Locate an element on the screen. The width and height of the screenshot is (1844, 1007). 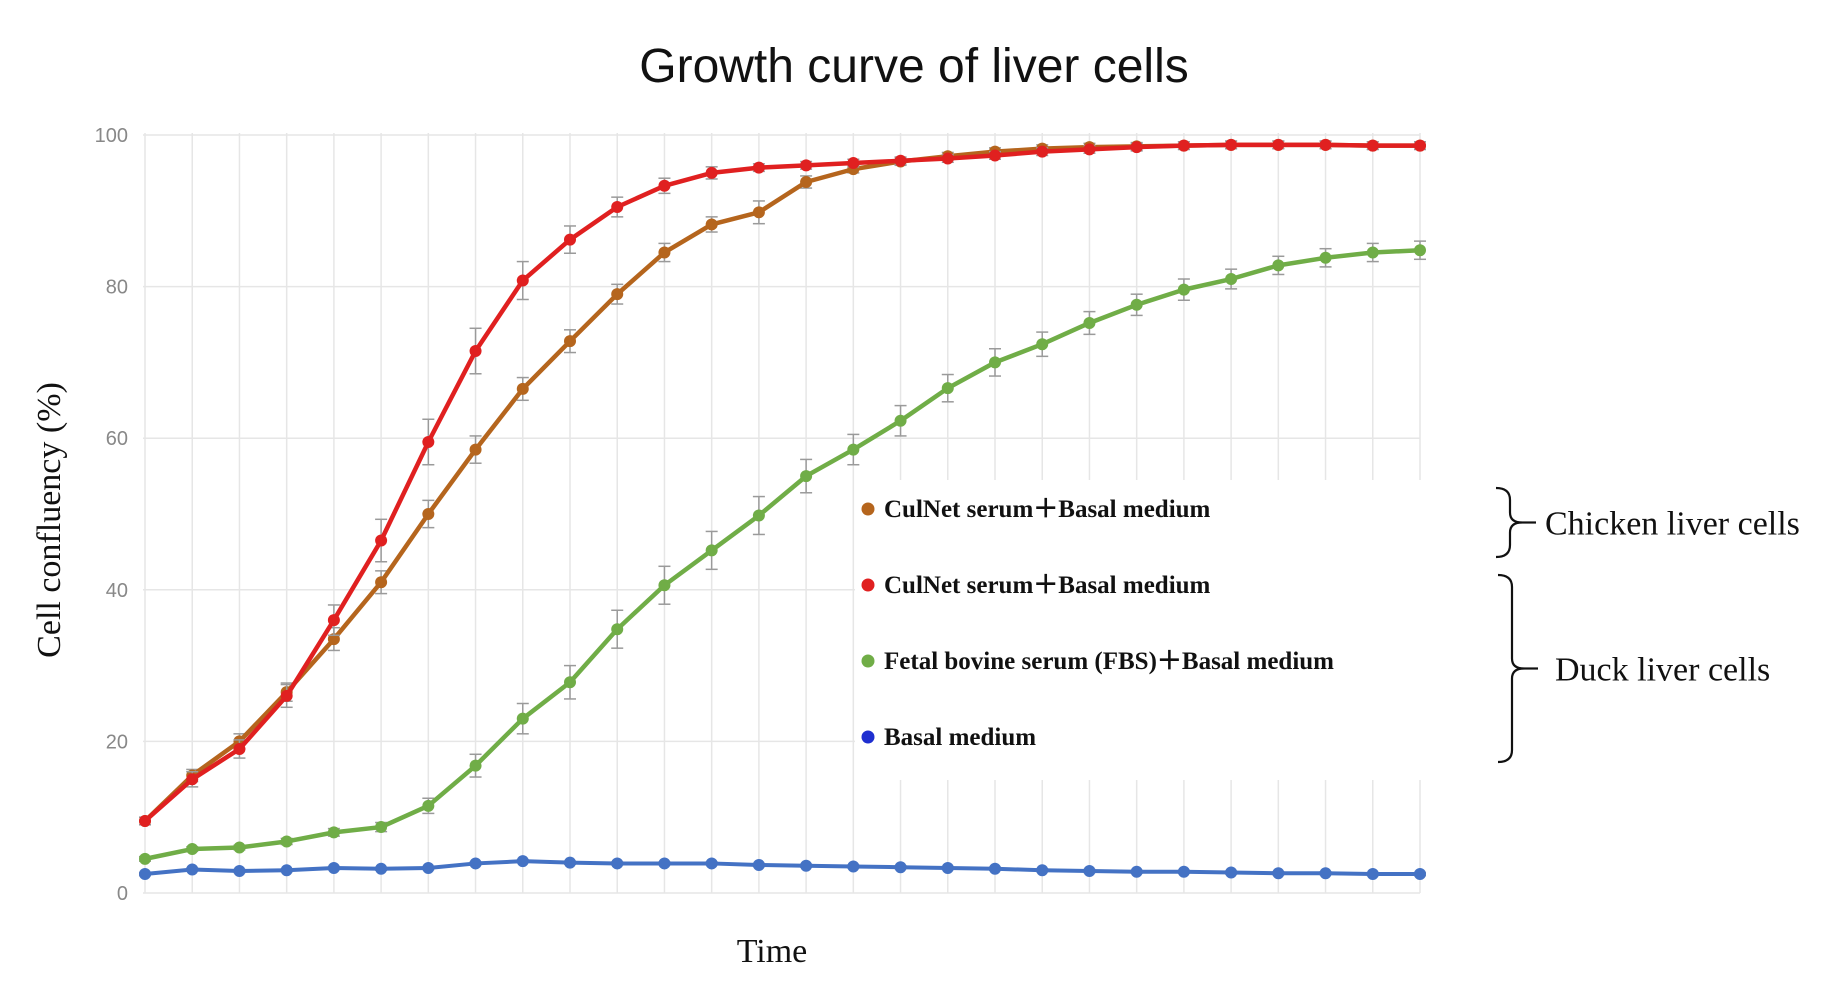
x-axis-title: Time is located at coordinates (772, 951).